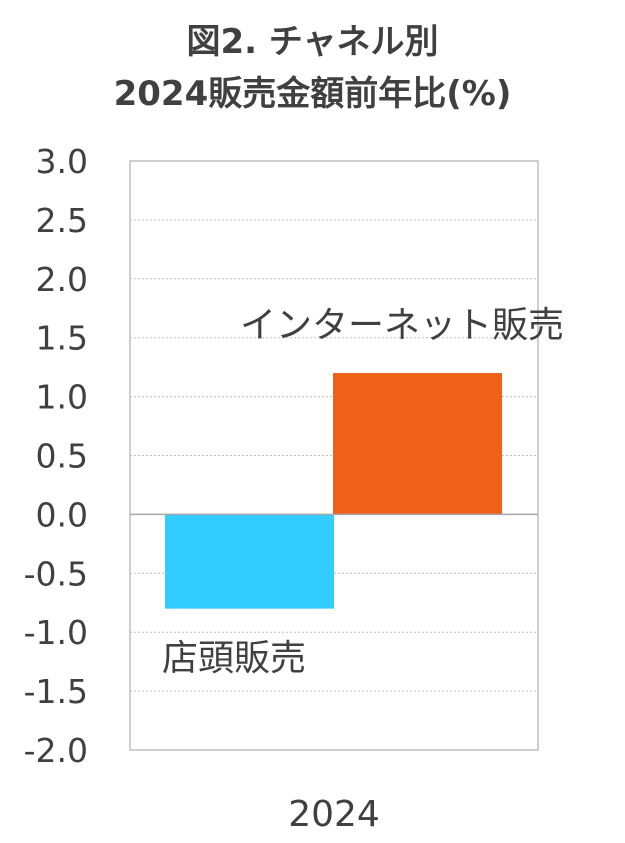 This screenshot has height=843, width=625. What do you see at coordinates (417, 444) in the screenshot?
I see `bar-internet` at bounding box center [417, 444].